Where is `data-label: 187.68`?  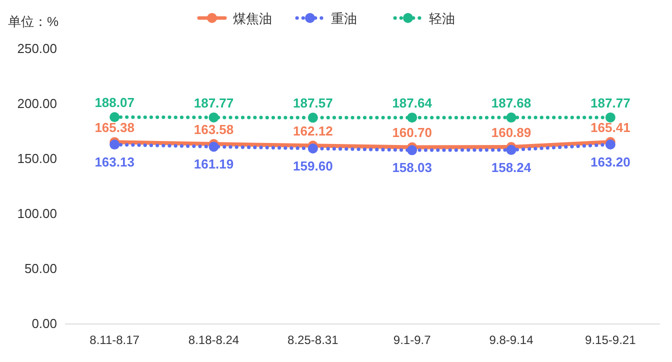 data-label: 187.68 is located at coordinates (511, 103).